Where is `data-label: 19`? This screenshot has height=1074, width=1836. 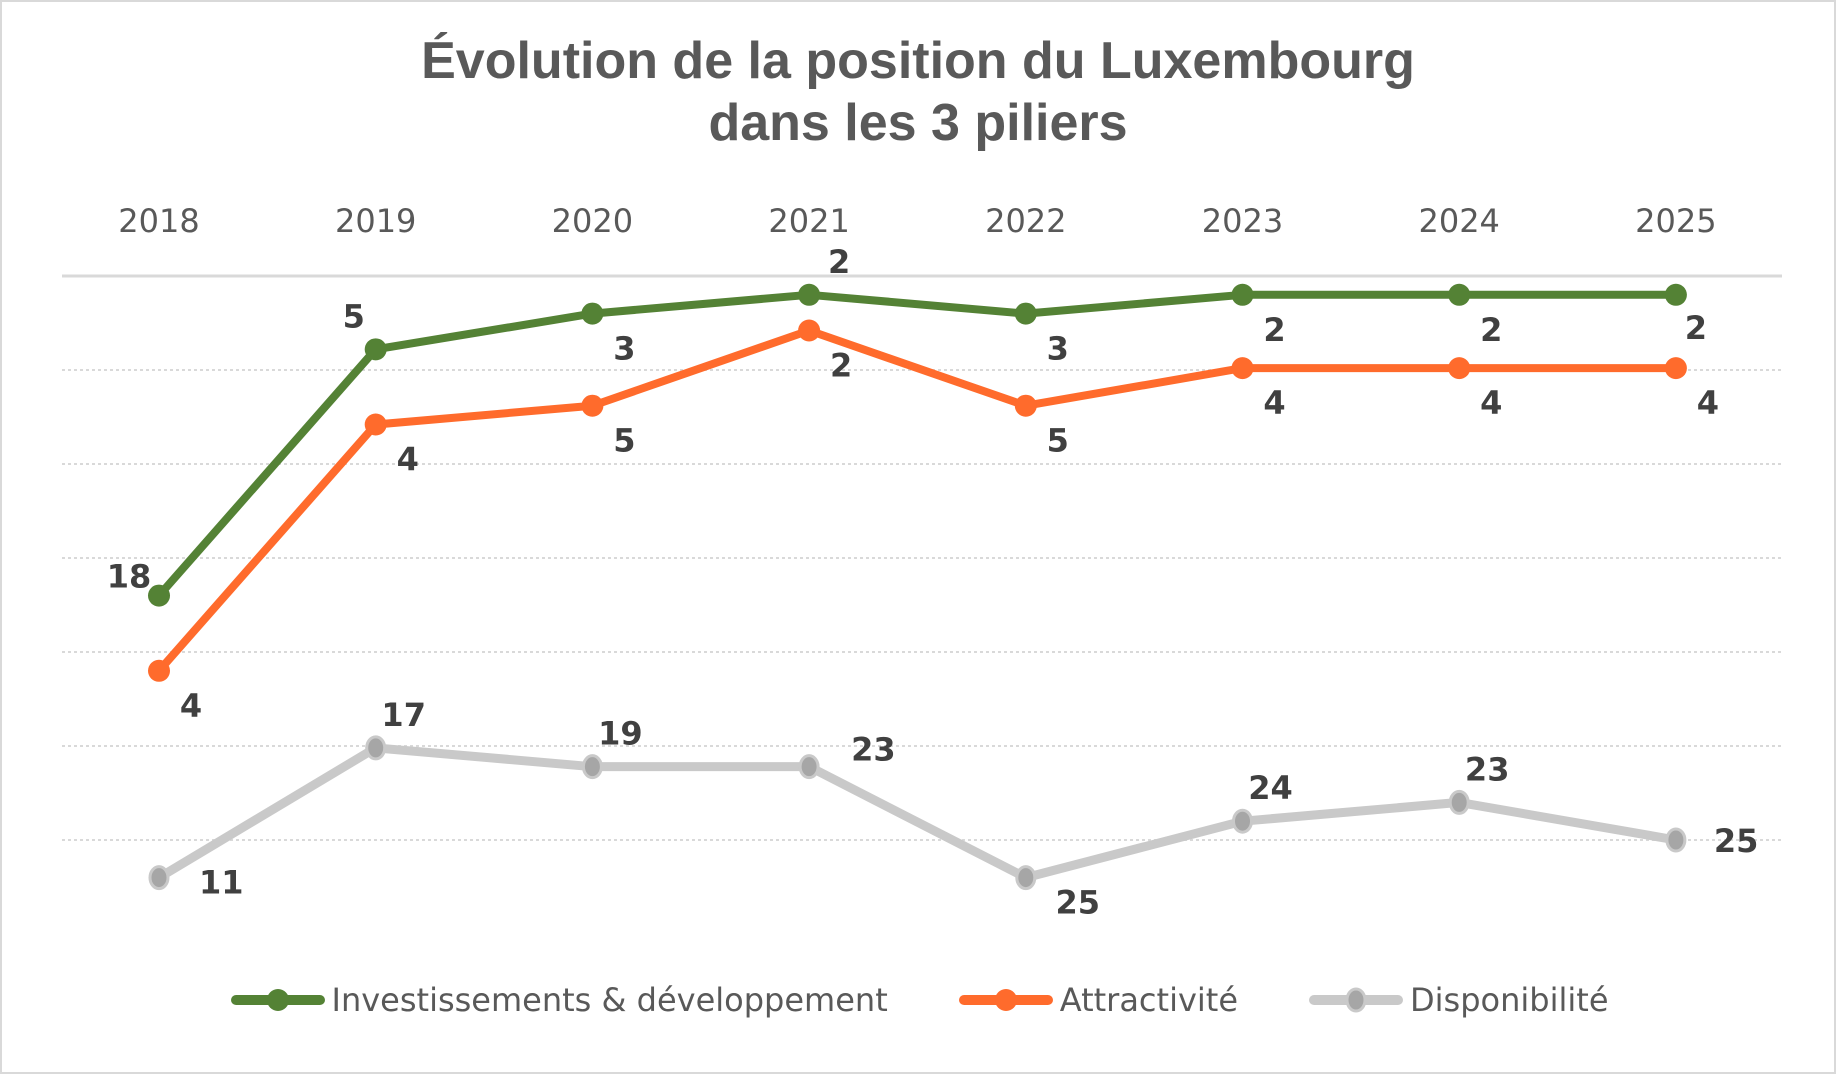
data-label: 19 is located at coordinates (620, 734).